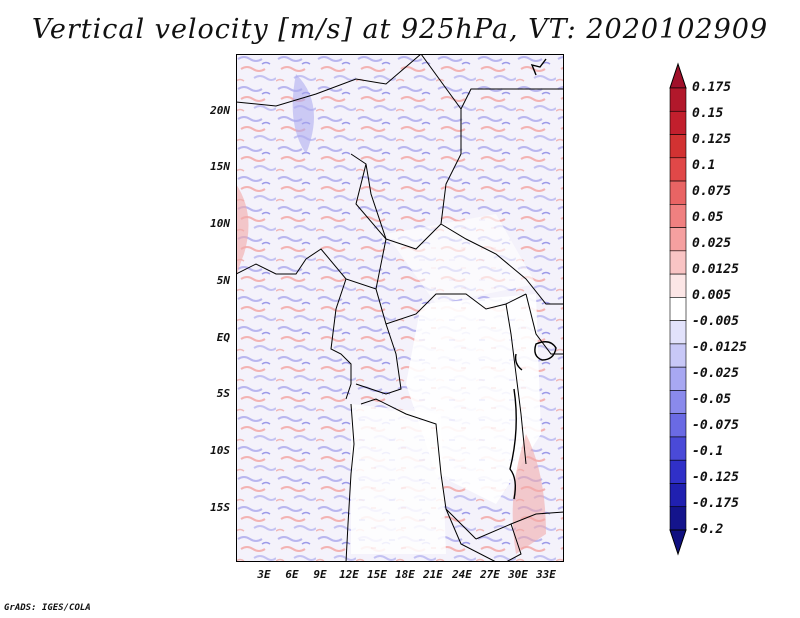 This screenshot has height=618, width=800. I want to click on lon-label-21e: 21E, so click(433, 574).